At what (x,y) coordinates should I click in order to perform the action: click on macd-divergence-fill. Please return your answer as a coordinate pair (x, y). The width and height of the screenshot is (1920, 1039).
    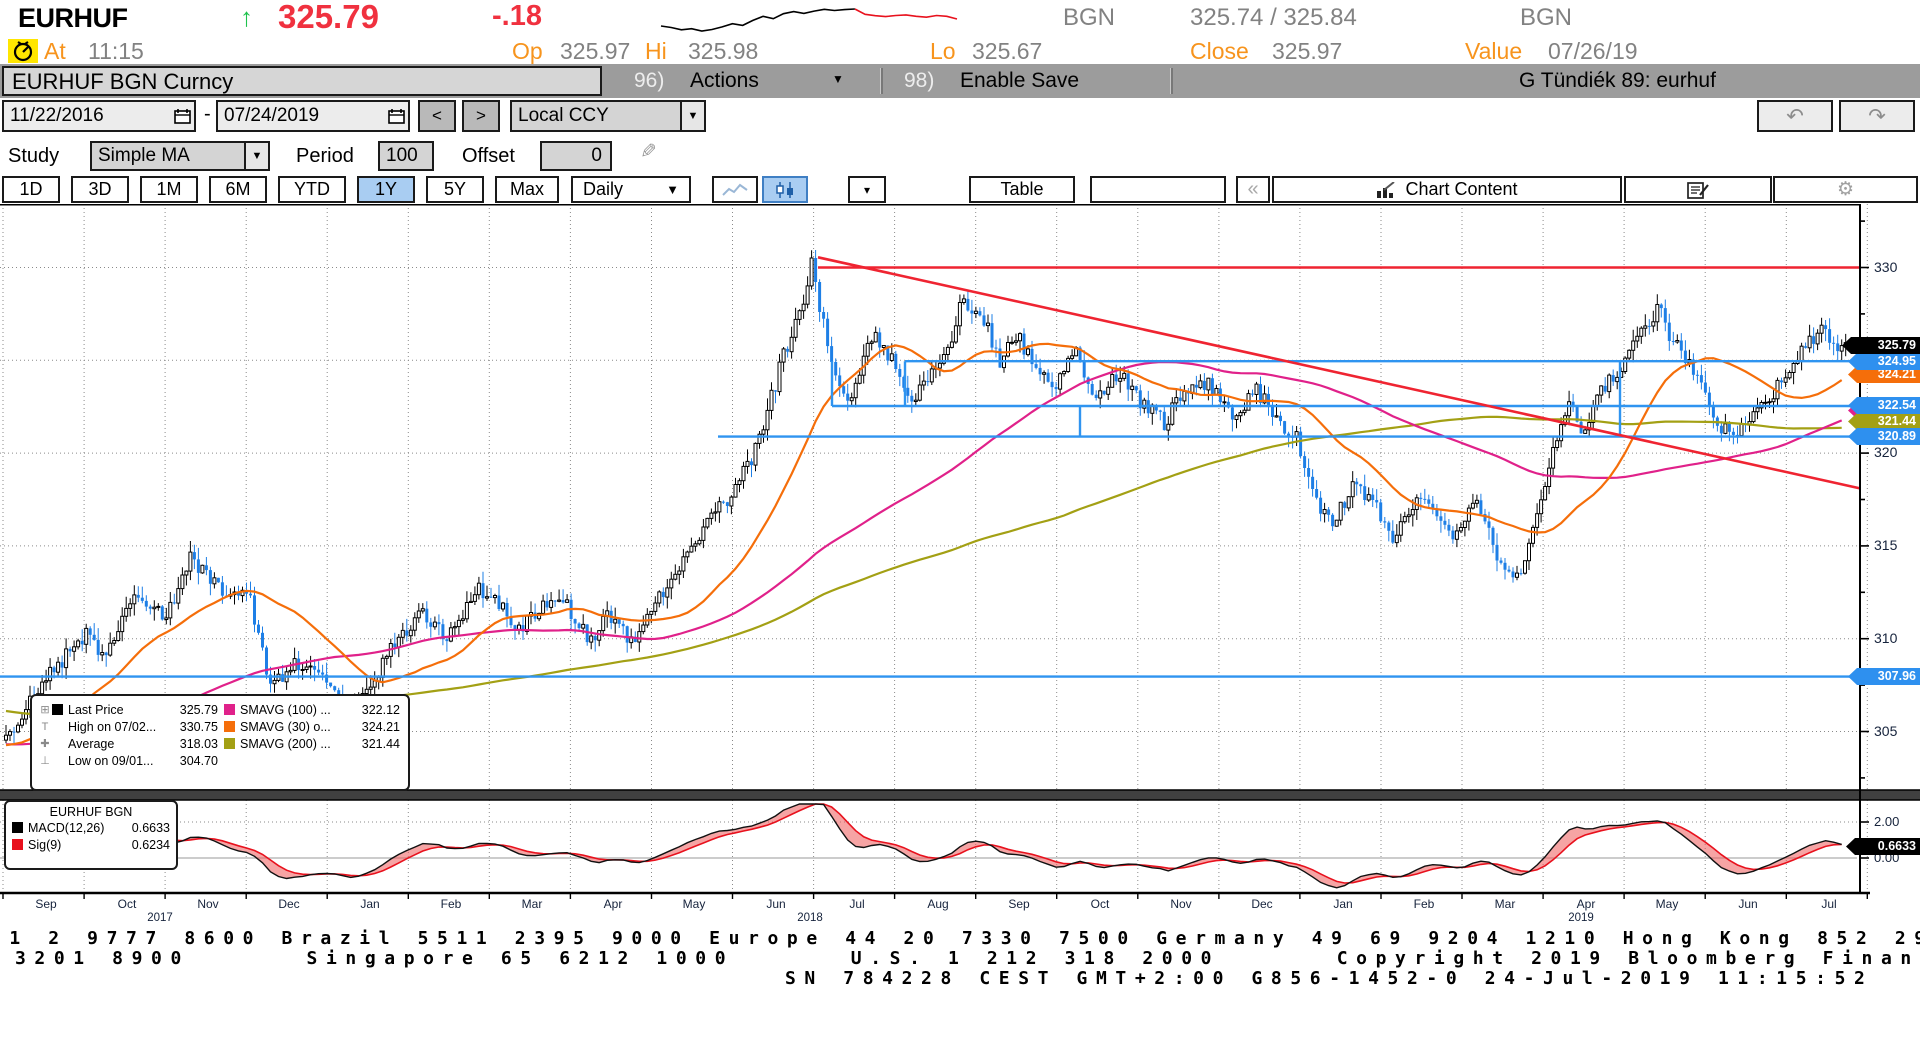
    Looking at the image, I should click on (924, 846).